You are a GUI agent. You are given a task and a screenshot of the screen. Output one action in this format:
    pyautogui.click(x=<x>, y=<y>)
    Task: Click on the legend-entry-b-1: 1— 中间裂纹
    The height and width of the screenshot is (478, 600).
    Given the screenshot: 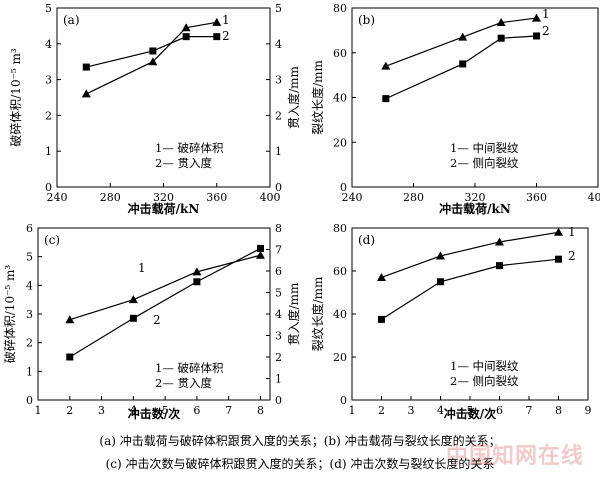 What is the action you would take?
    pyautogui.click(x=484, y=148)
    